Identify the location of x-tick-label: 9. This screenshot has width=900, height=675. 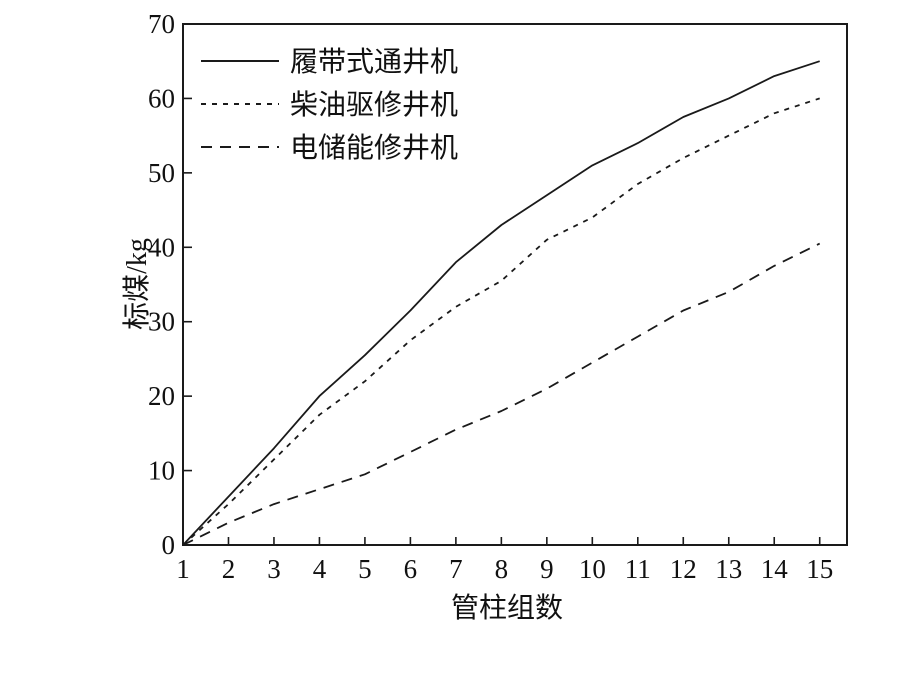
(547, 569).